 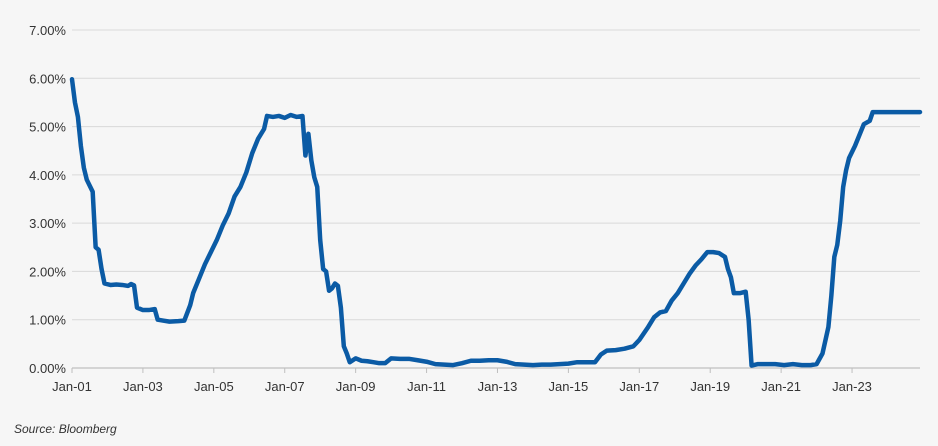 What do you see at coordinates (65, 429) in the screenshot?
I see `source-note: Source: Bloomberg` at bounding box center [65, 429].